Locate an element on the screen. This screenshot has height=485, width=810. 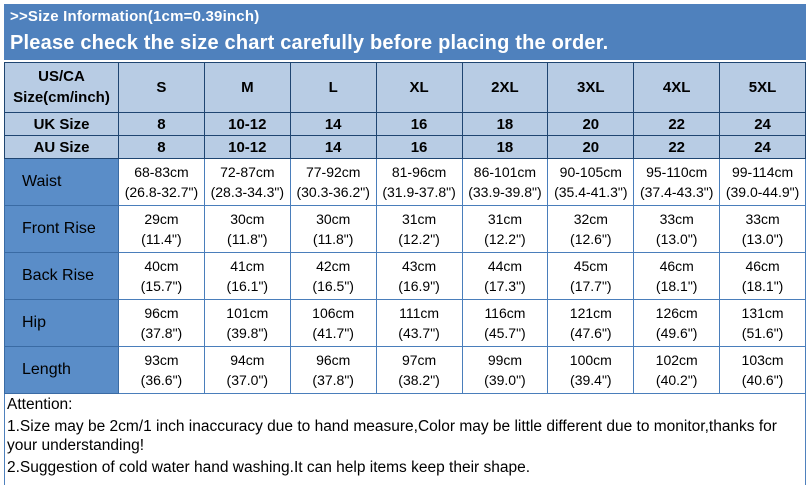
measurement-inch: (39.0") is located at coordinates (505, 380).